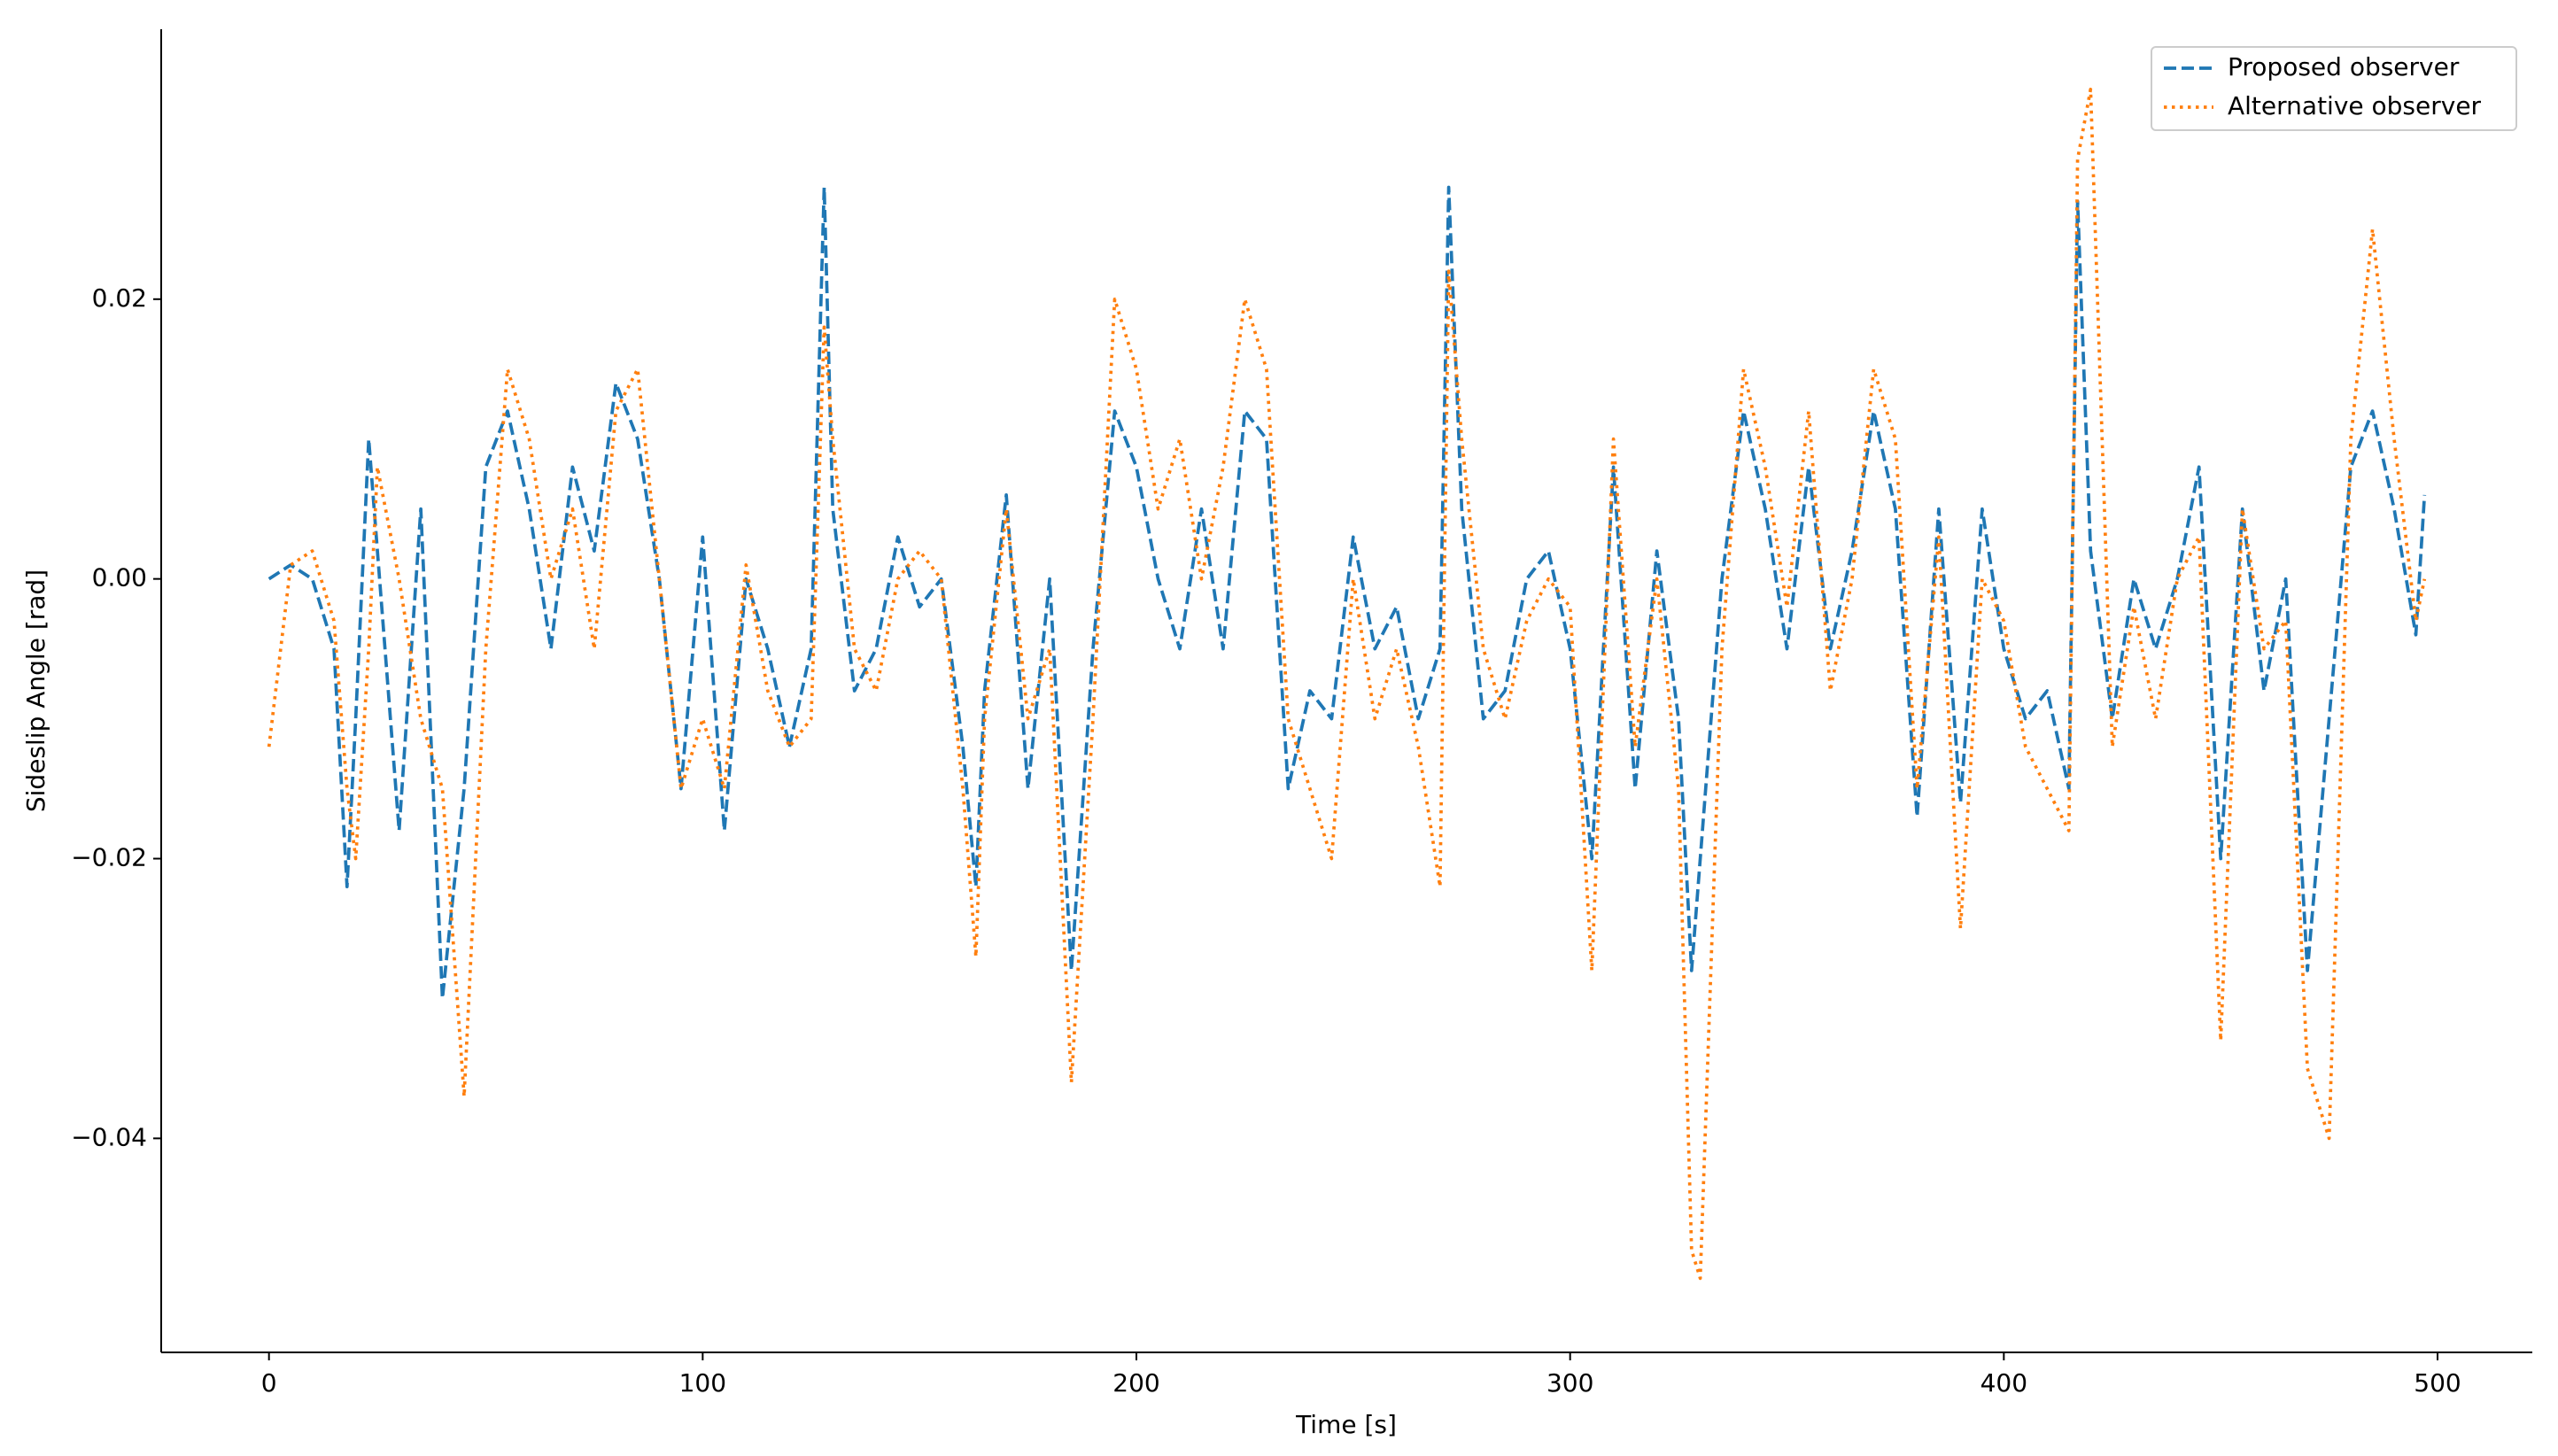 The height and width of the screenshot is (1456, 2558). Describe the element at coordinates (1569, 1383) in the screenshot. I see `x-tick-label: 300` at that location.